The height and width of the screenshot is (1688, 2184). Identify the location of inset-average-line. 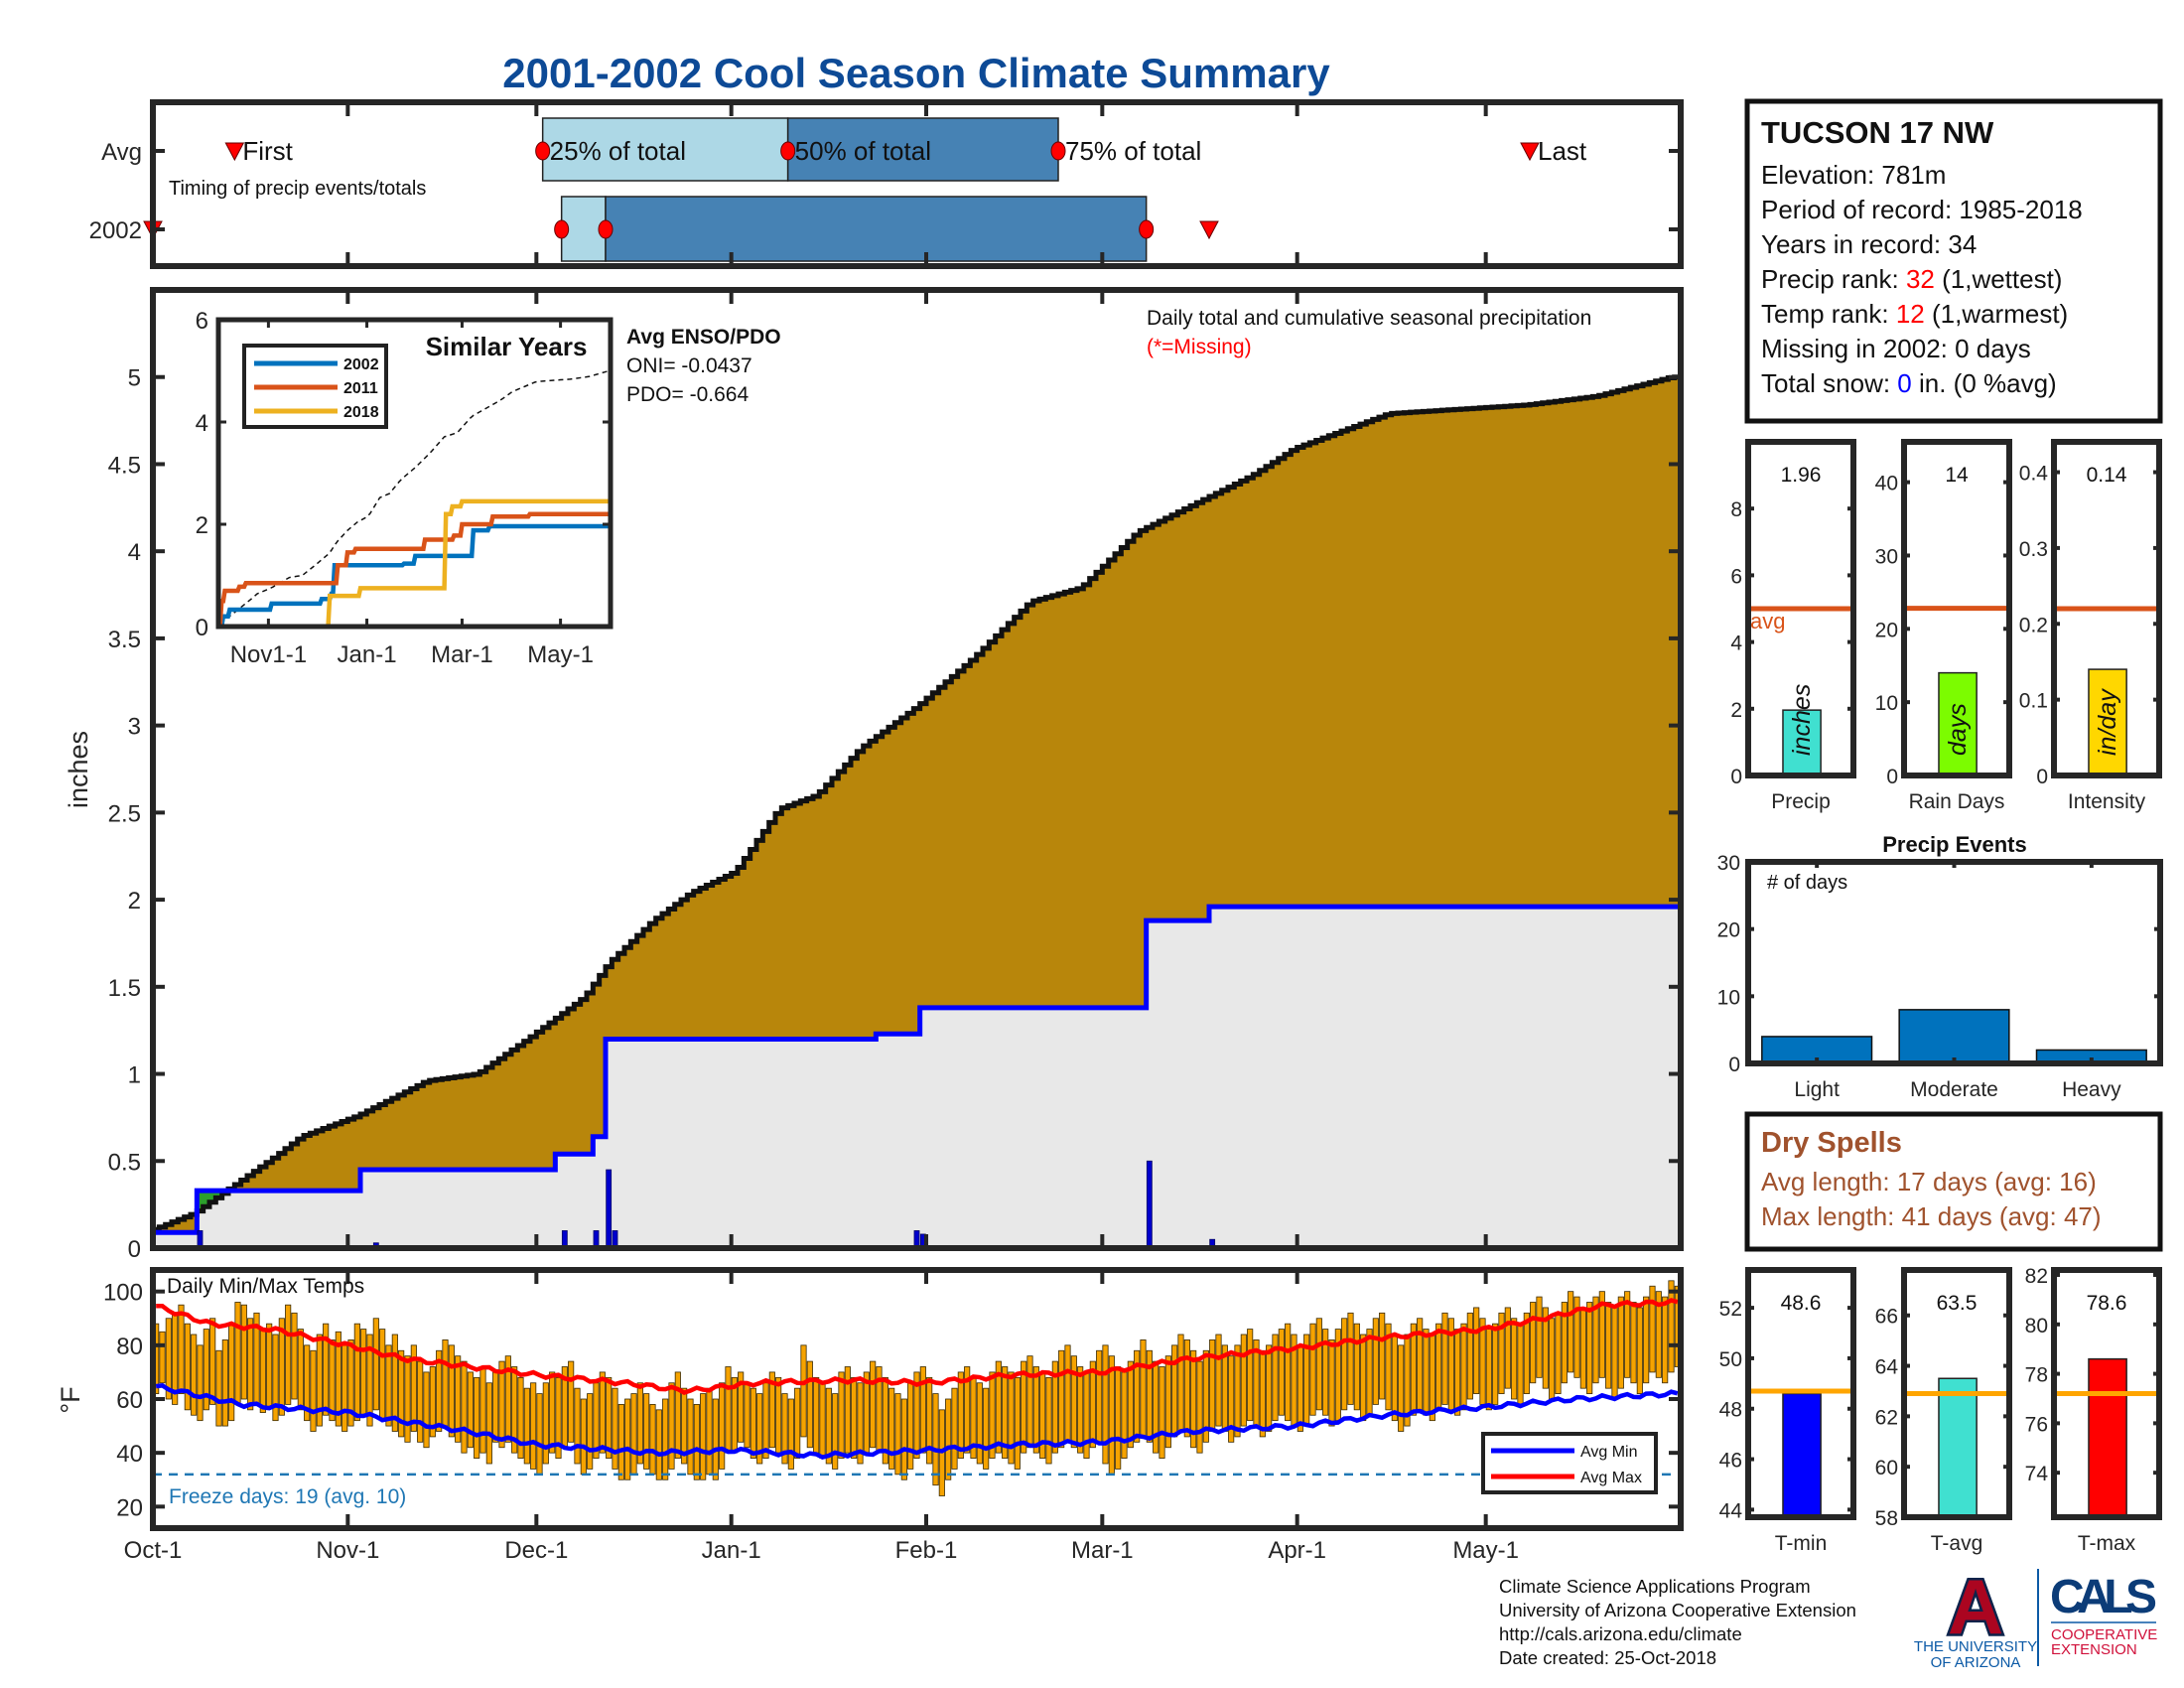
(413, 496).